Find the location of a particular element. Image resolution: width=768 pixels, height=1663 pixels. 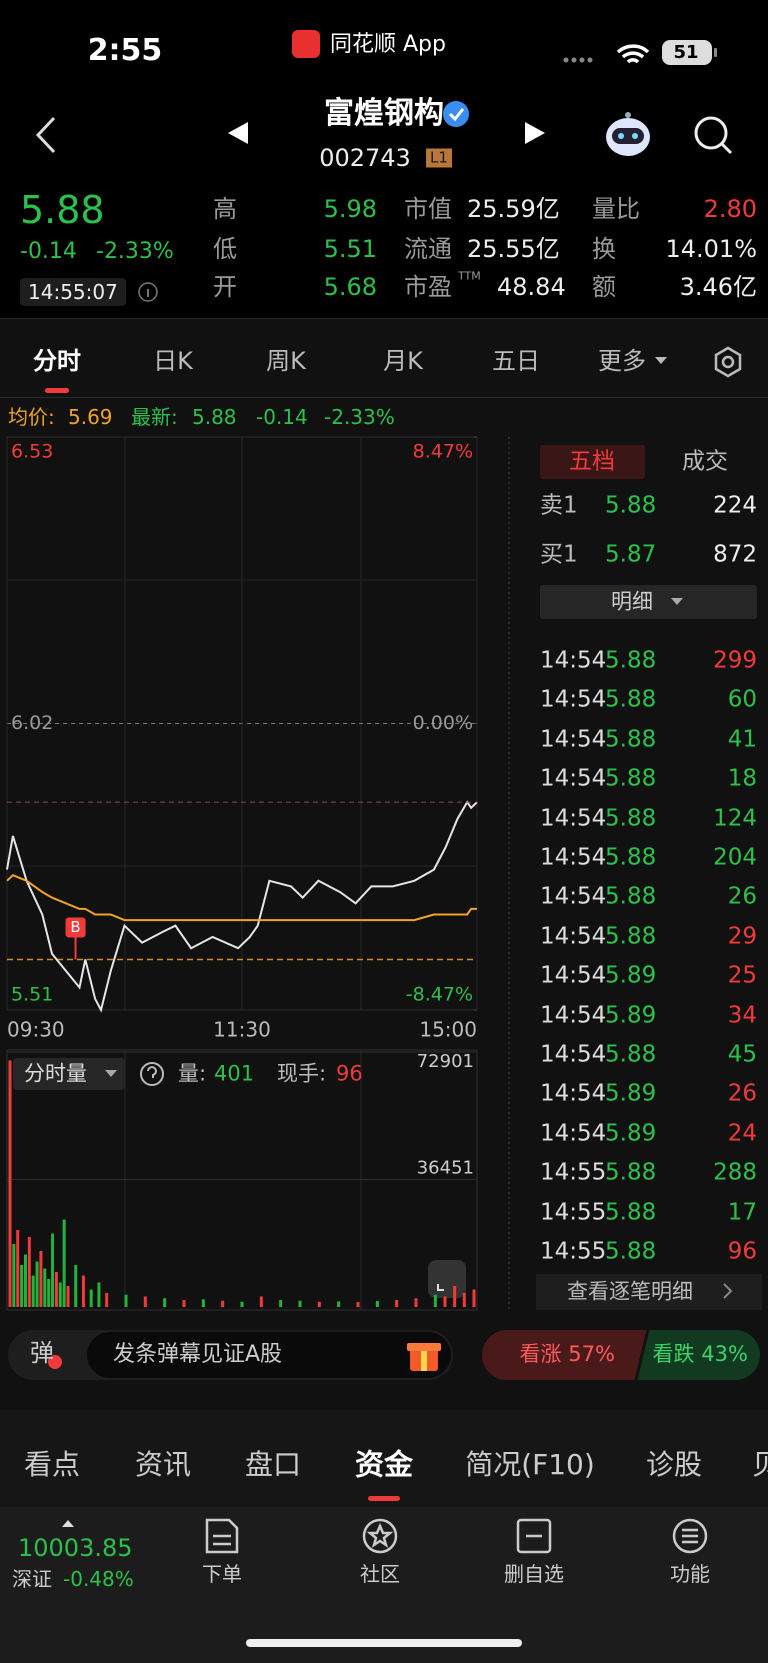

marker-label: B is located at coordinates (75, 927).